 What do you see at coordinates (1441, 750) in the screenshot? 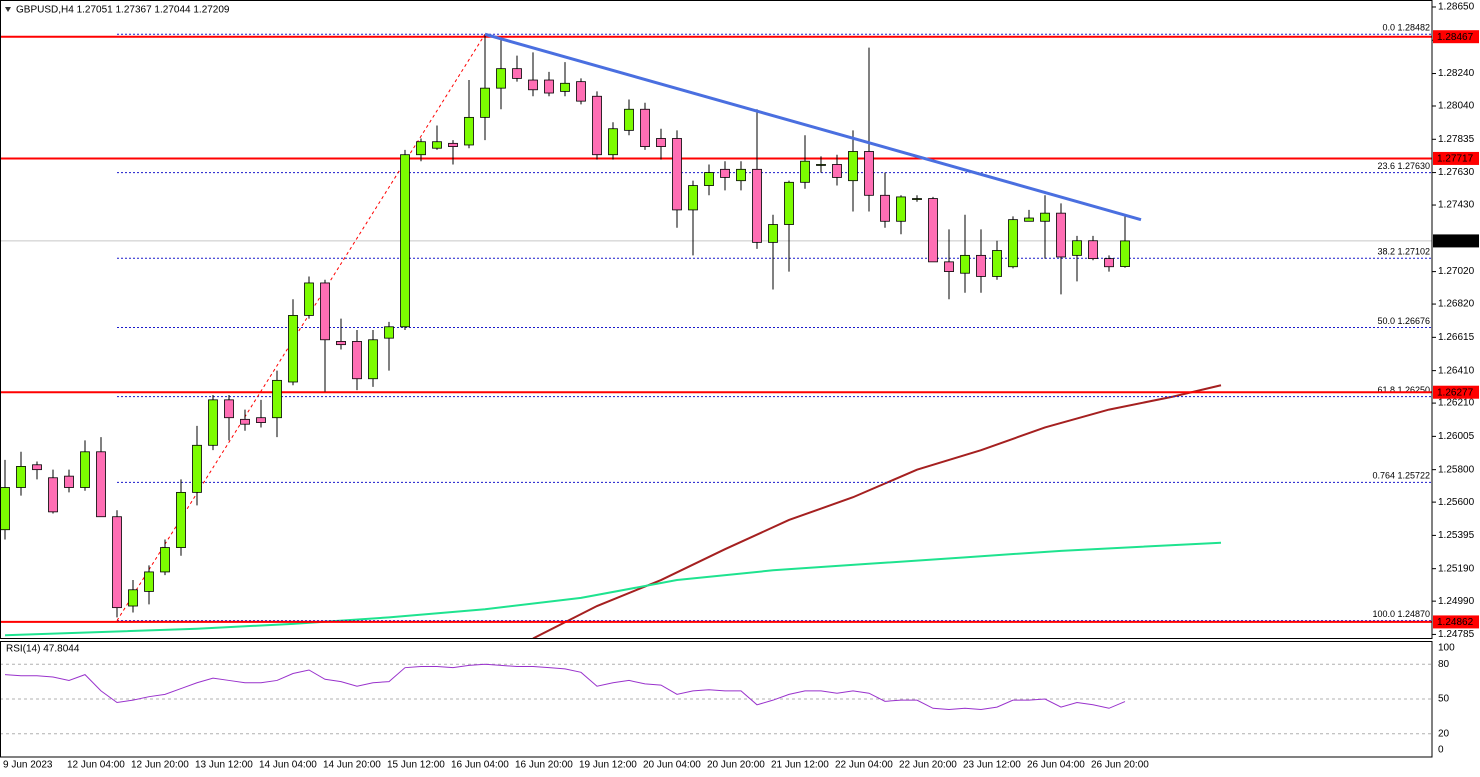
I see `rsi-tick-label: 0` at bounding box center [1441, 750].